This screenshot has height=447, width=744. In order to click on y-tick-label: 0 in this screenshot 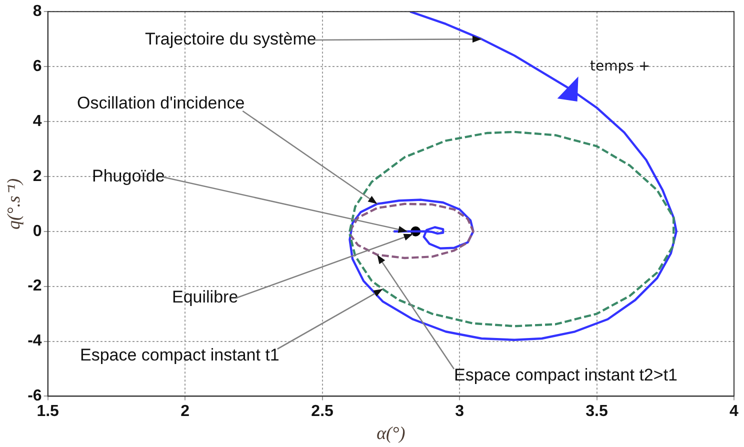, I will do `click(37, 231)`.